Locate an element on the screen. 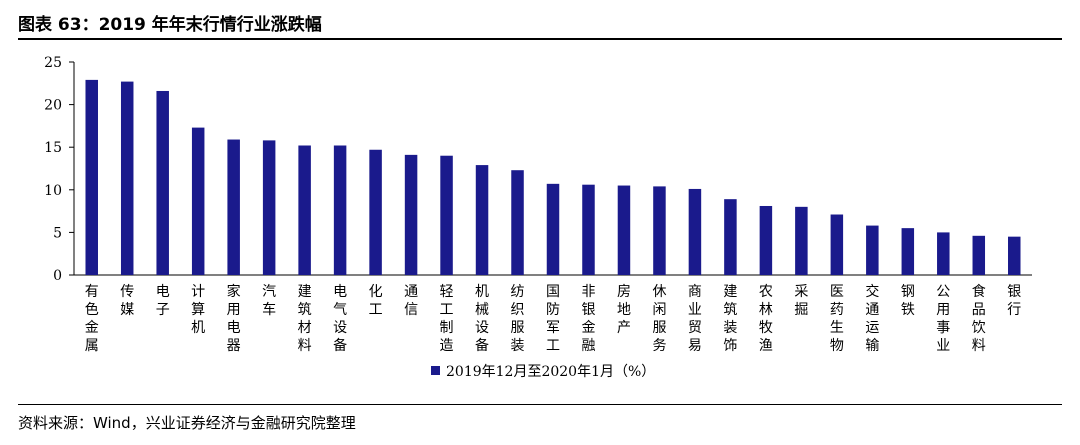 The height and width of the screenshot is (445, 1080). x-tick-label: 商业贸易 is located at coordinates (695, 319).